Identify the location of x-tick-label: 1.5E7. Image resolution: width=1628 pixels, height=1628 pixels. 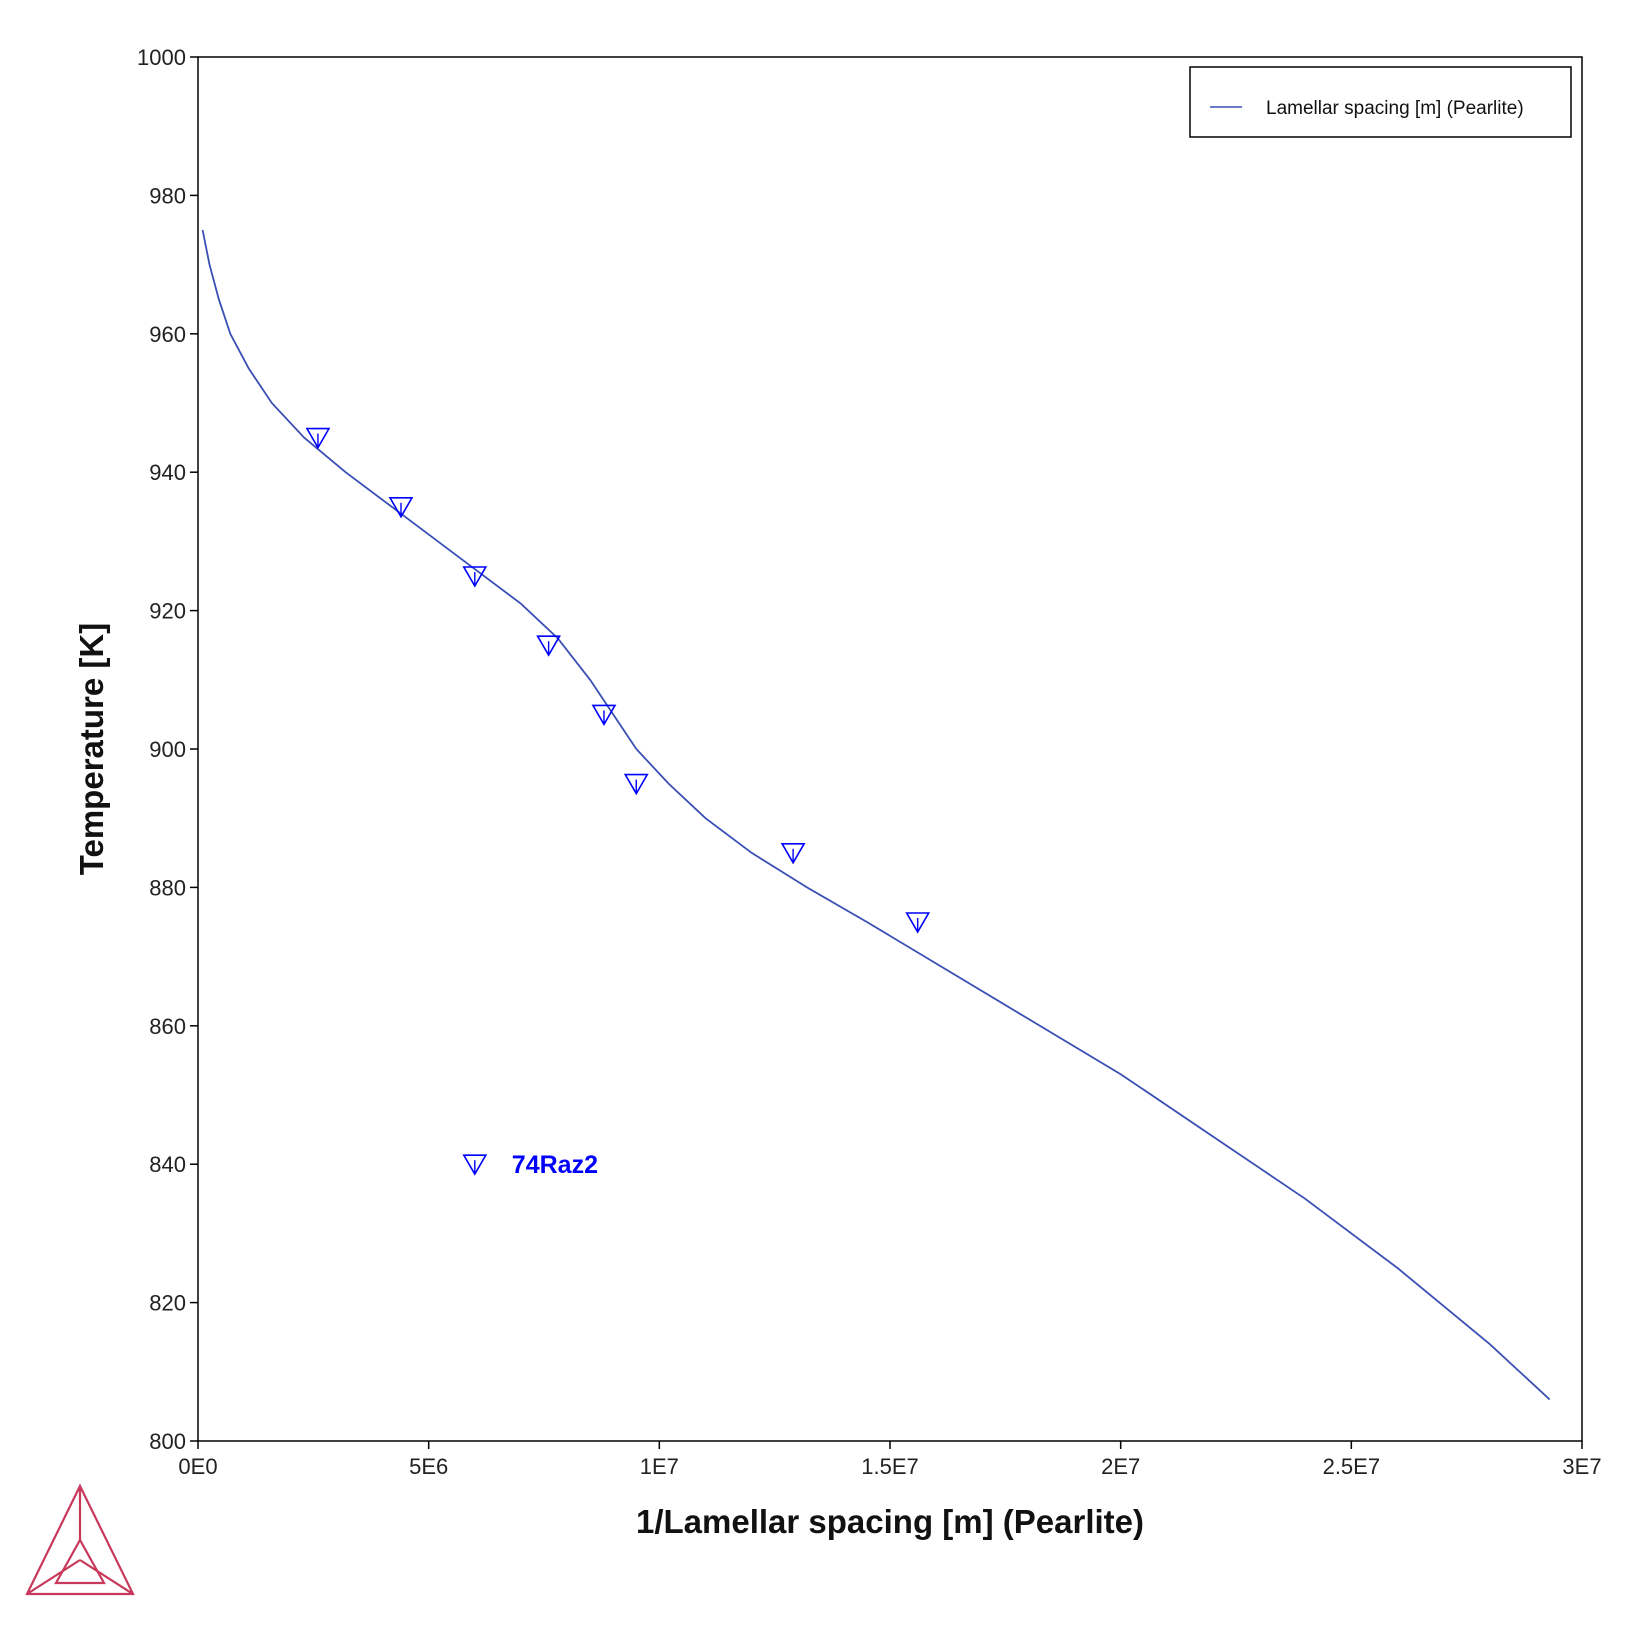
(890, 1466).